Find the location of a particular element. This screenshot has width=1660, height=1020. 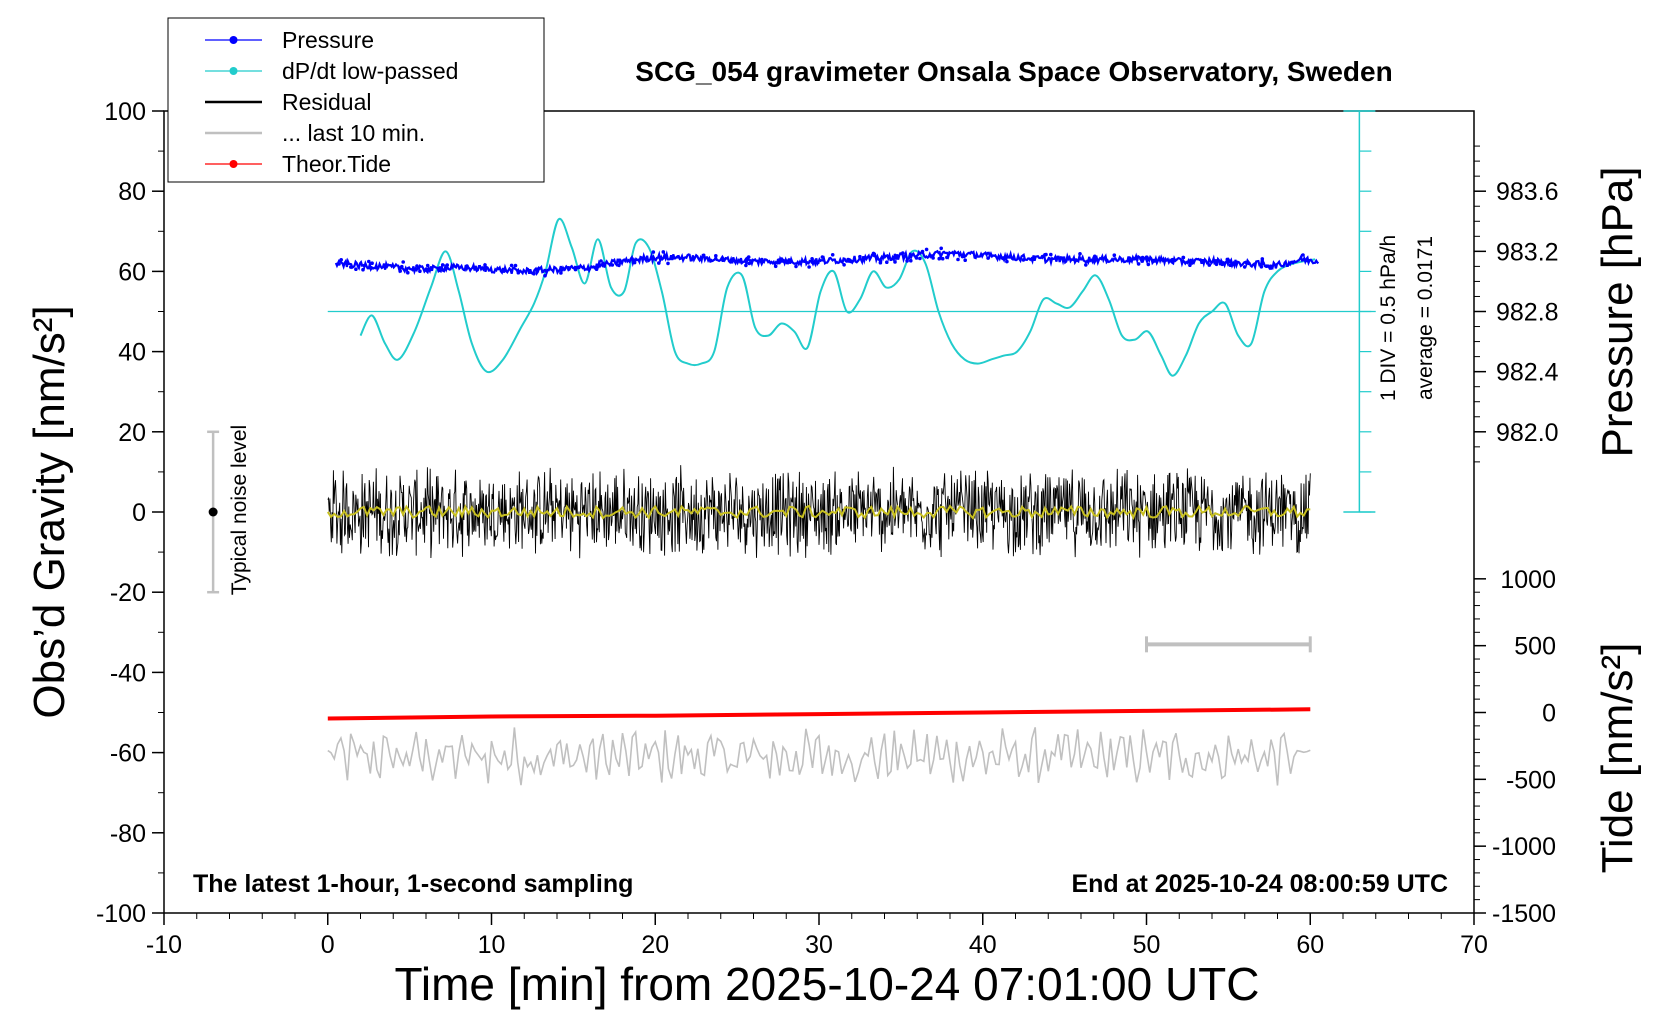

x-tick-label: 20 is located at coordinates (655, 945).